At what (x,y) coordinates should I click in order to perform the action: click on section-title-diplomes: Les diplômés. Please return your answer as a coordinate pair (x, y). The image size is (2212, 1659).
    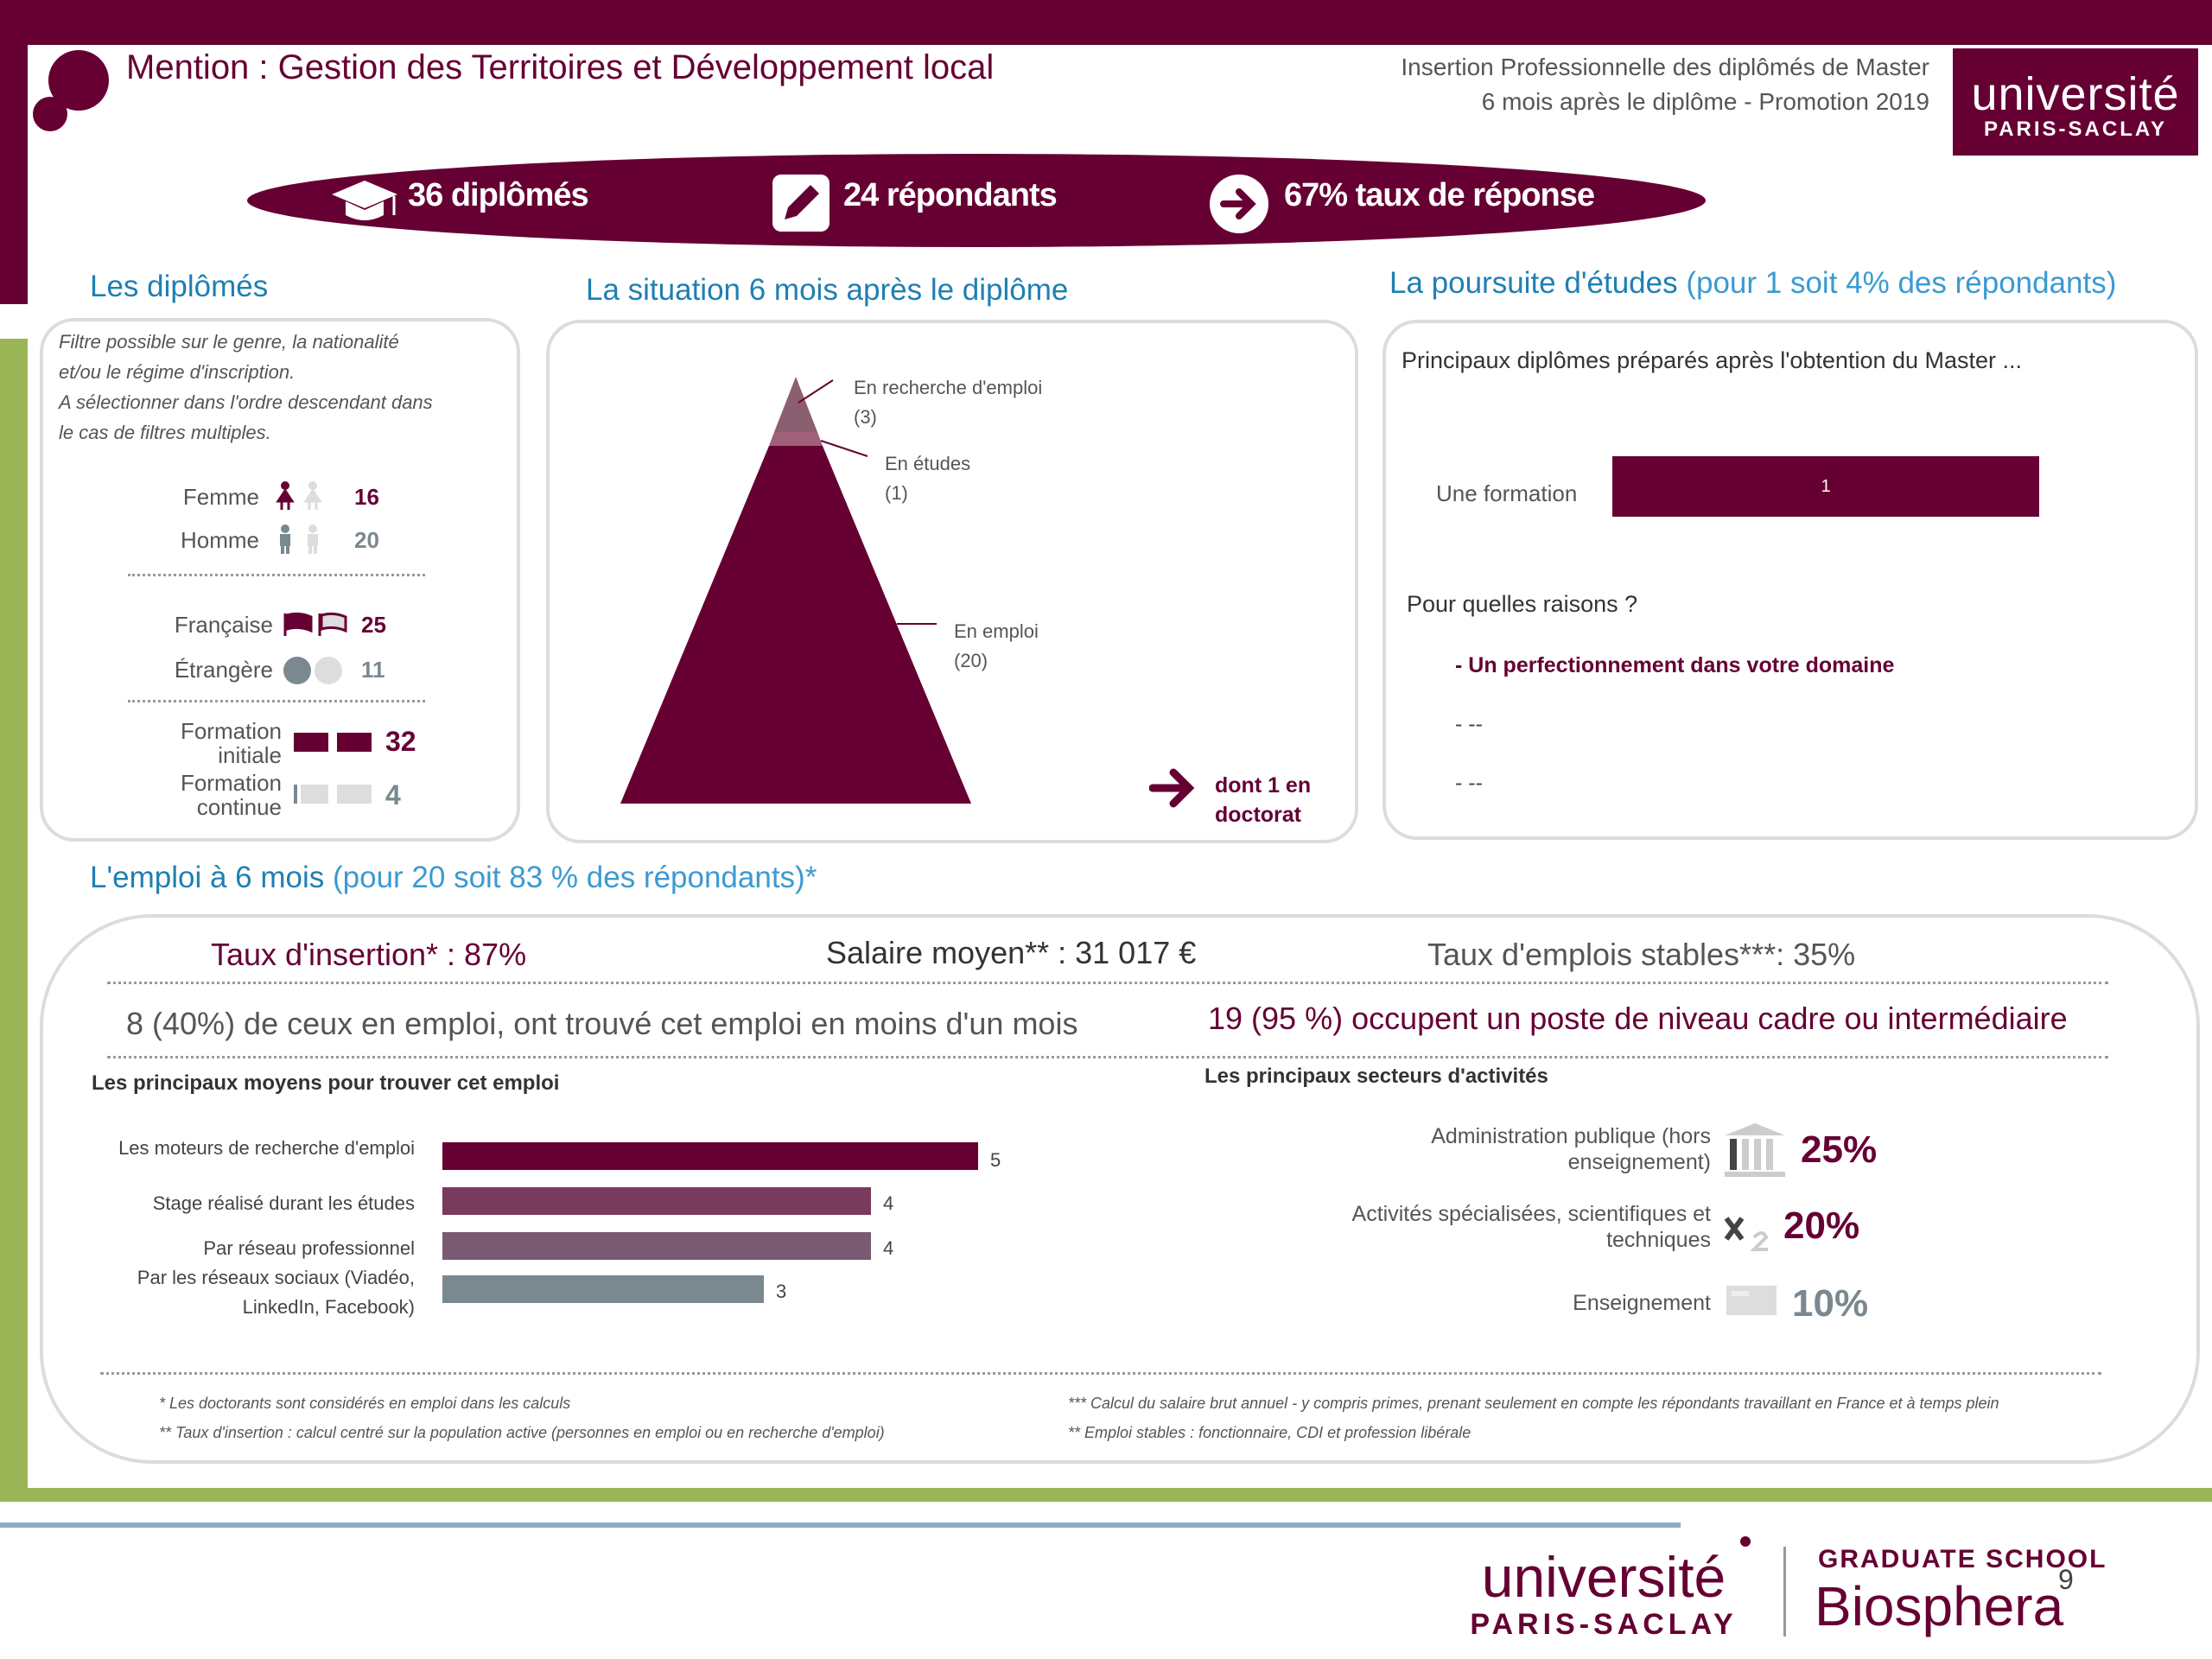
    Looking at the image, I should click on (179, 286).